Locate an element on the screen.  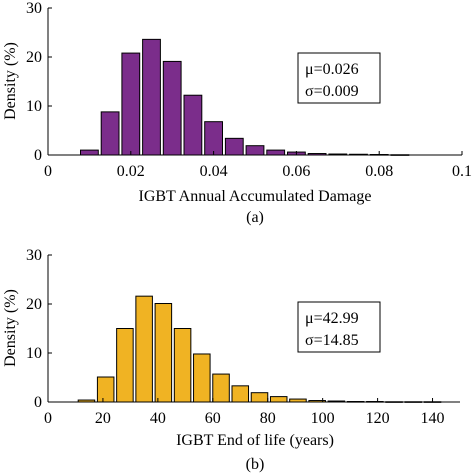
panel-a-stats-box is located at coordinates (339, 78).